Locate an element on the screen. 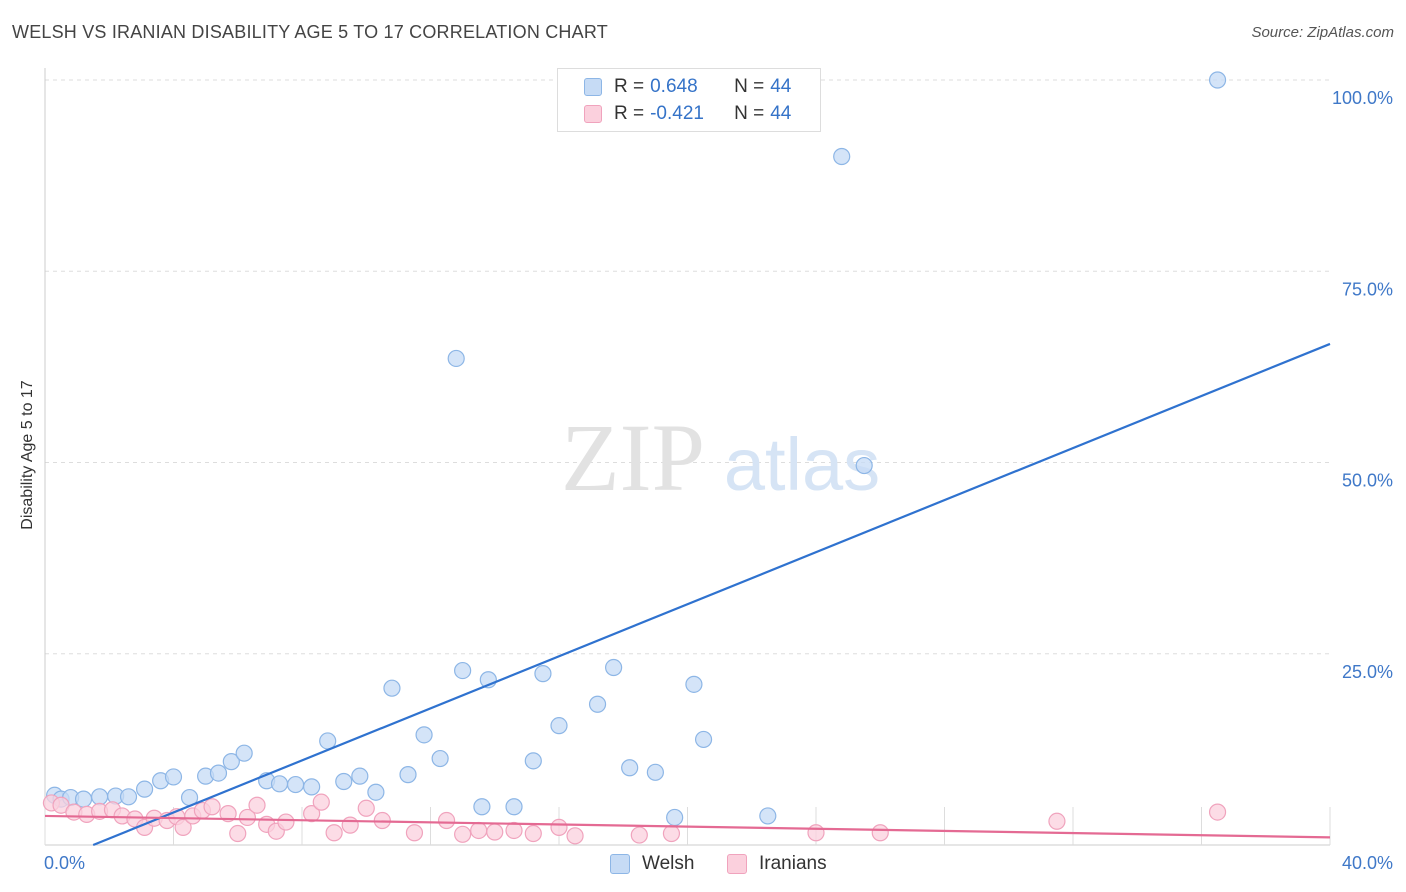  legend-label: Welsh is located at coordinates (668, 863).